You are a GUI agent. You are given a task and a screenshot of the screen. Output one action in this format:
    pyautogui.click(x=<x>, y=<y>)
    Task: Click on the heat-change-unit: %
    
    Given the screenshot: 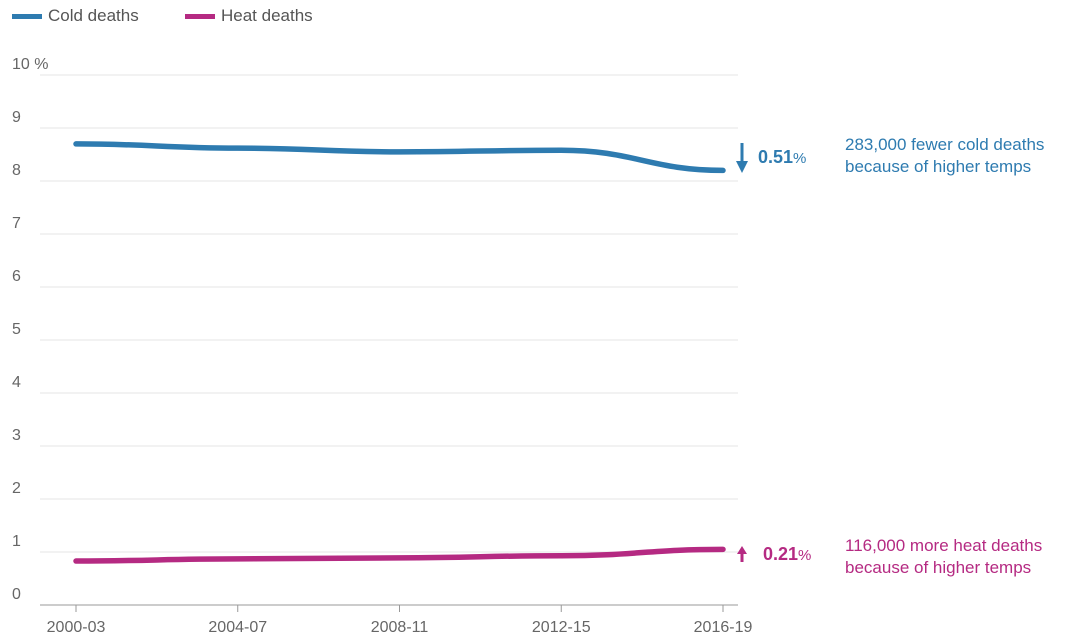 What is the action you would take?
    pyautogui.click(x=805, y=555)
    